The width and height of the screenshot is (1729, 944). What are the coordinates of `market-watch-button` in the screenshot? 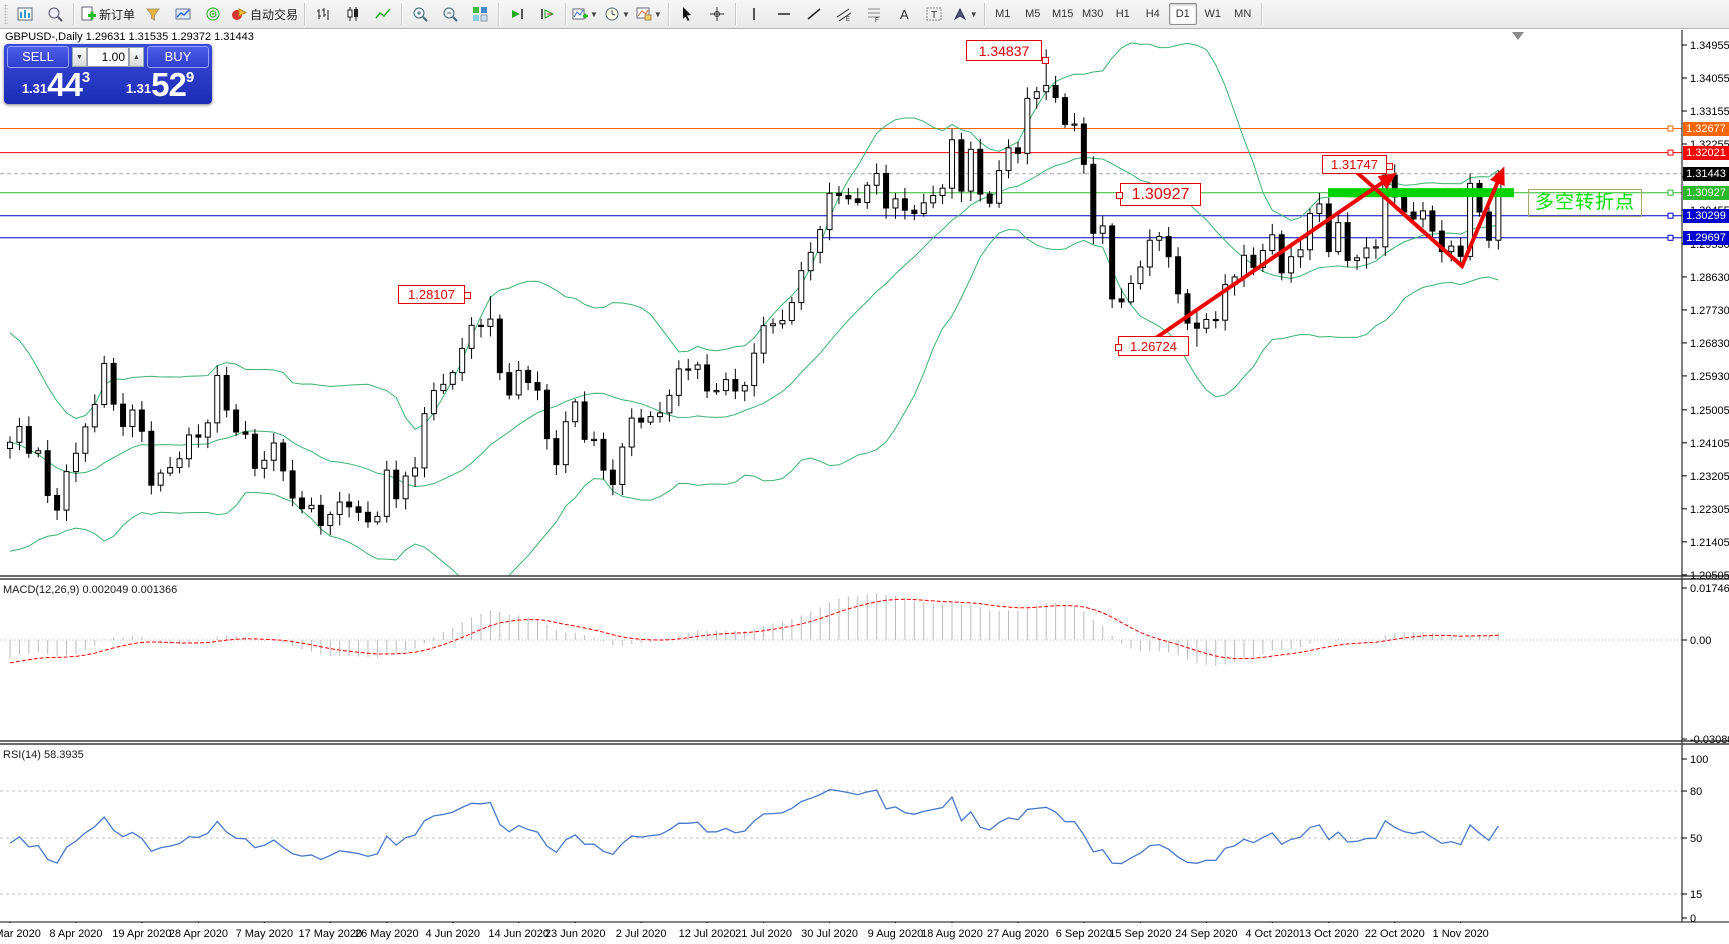 It's located at (183, 14).